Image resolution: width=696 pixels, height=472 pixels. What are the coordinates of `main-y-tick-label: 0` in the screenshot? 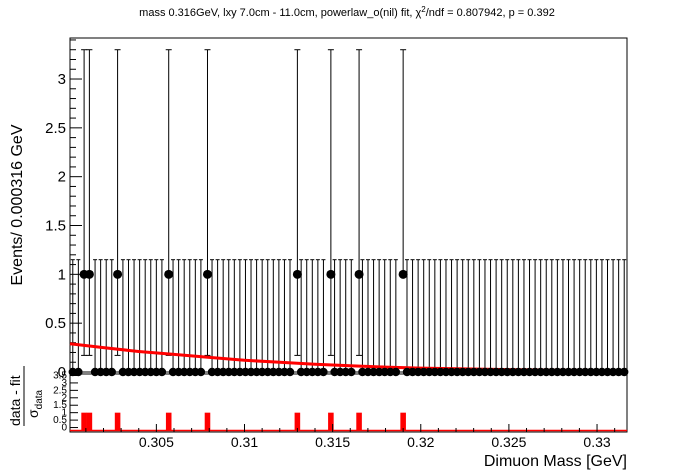 It's located at (62, 372).